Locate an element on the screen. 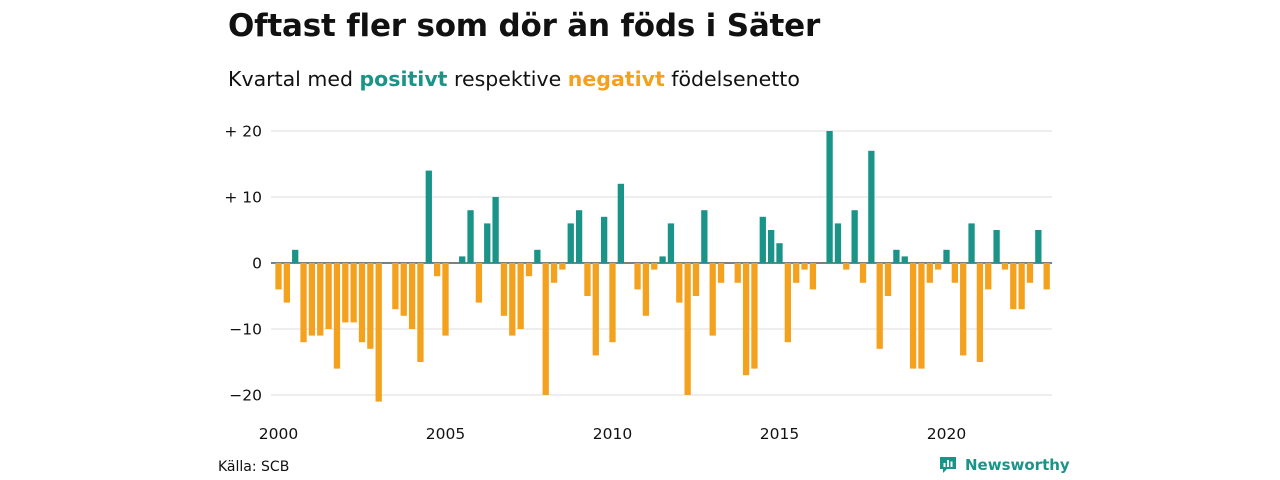 The width and height of the screenshot is (1280, 480). x-tick-label: 2010 is located at coordinates (612, 434).